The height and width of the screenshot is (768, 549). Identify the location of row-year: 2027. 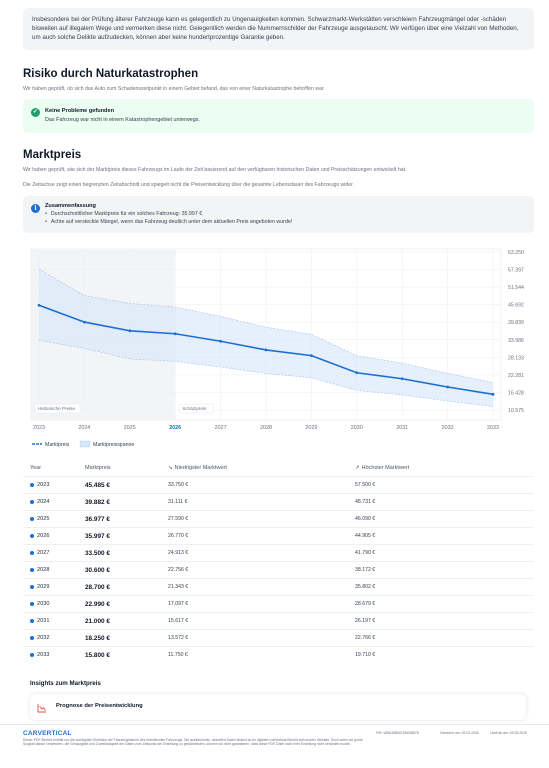
(39, 553).